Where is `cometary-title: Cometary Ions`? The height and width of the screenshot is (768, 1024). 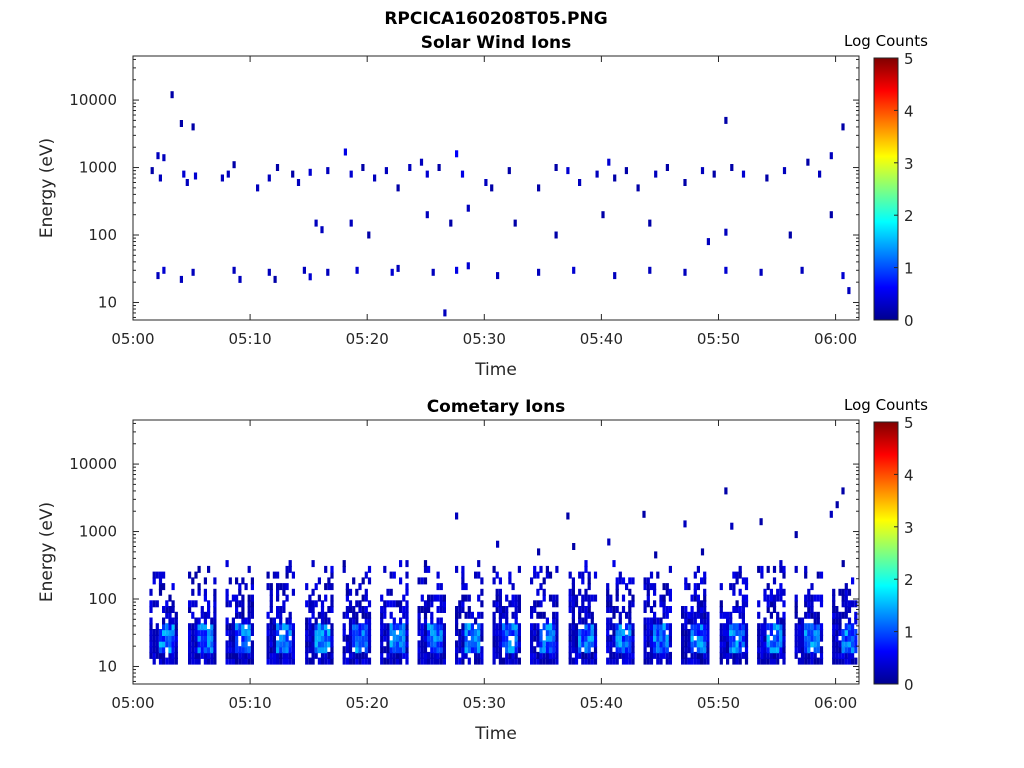 cometary-title: Cometary Ions is located at coordinates (496, 407).